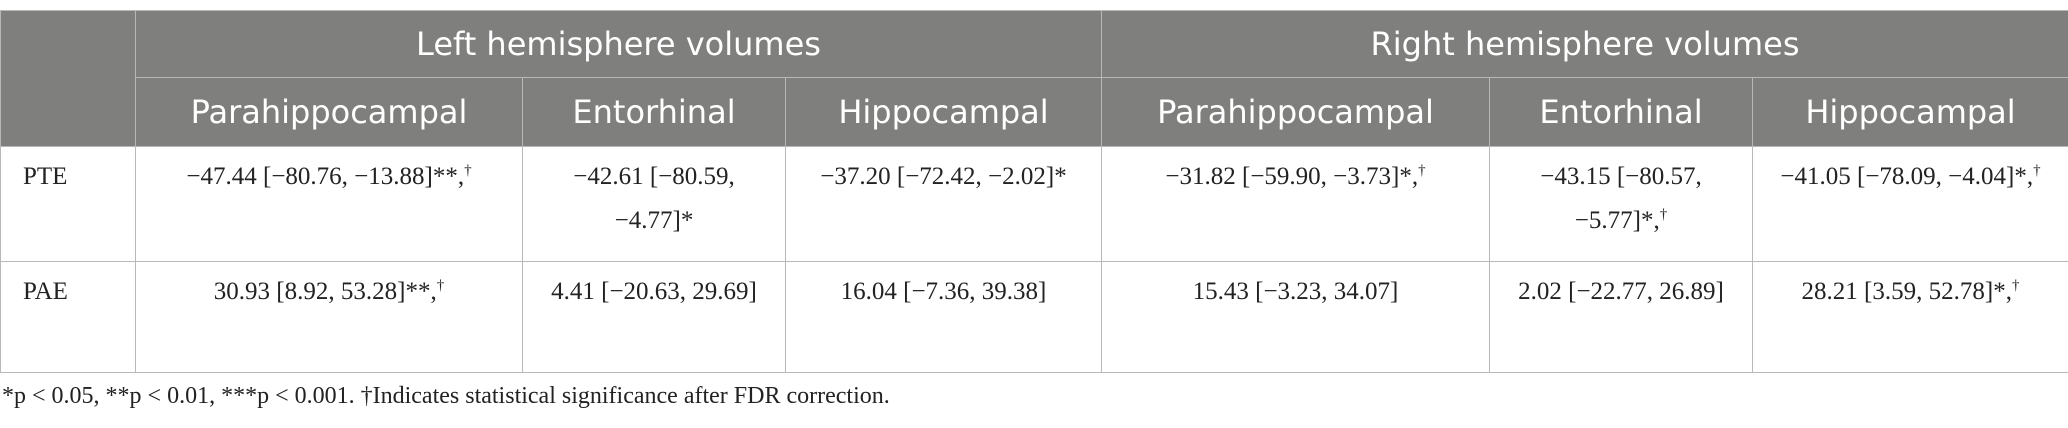  I want to click on cell-value: −47.44 [−80.76, −13.88]**,, so click(325, 176).